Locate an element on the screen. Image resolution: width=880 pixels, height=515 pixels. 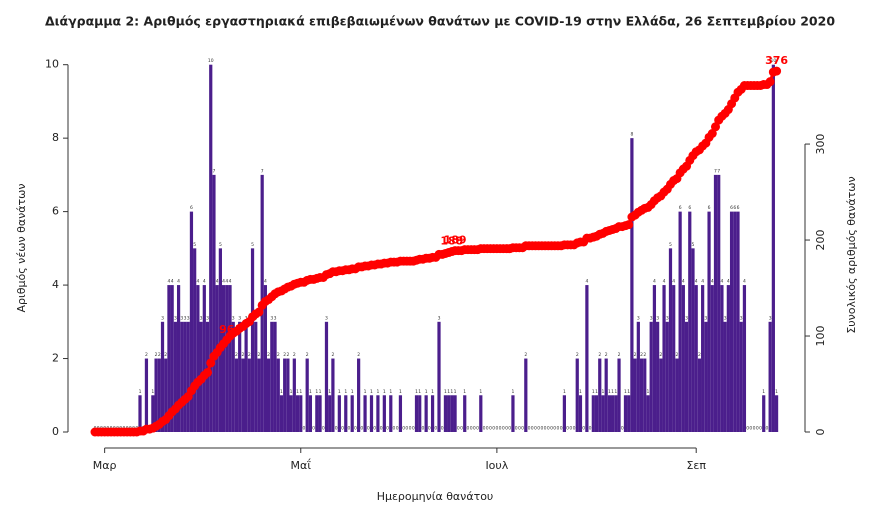
bar-label: 5 is located at coordinates (252, 245).